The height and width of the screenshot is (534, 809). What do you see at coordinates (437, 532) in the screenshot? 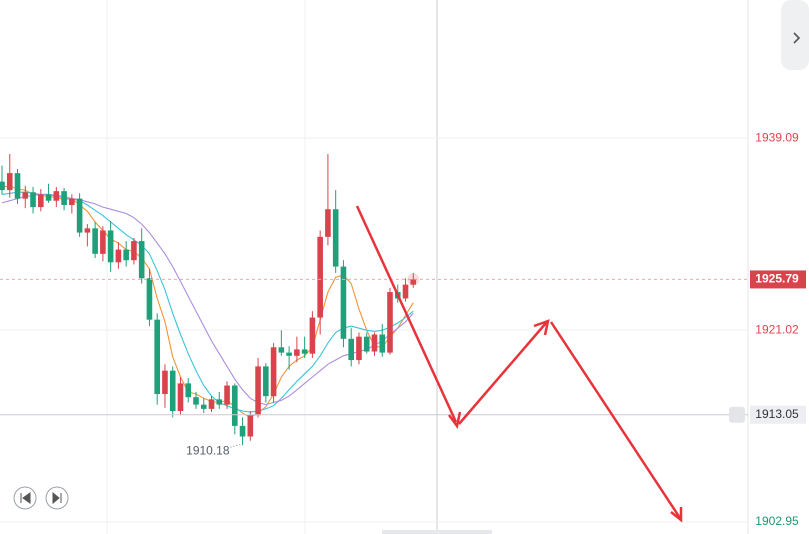
I see `scrollbar` at bounding box center [437, 532].